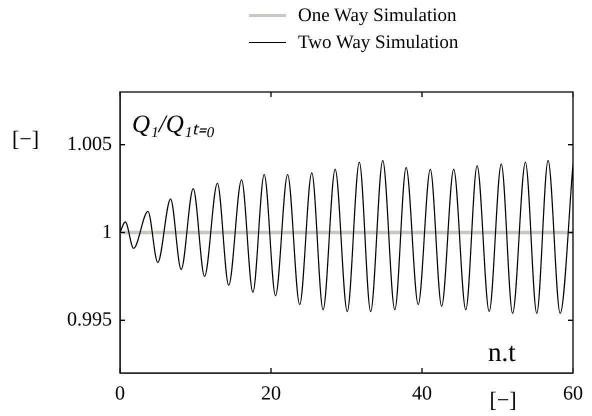 This screenshot has height=416, width=592. I want to click on legend-label: Two Way Simulation, so click(378, 42).